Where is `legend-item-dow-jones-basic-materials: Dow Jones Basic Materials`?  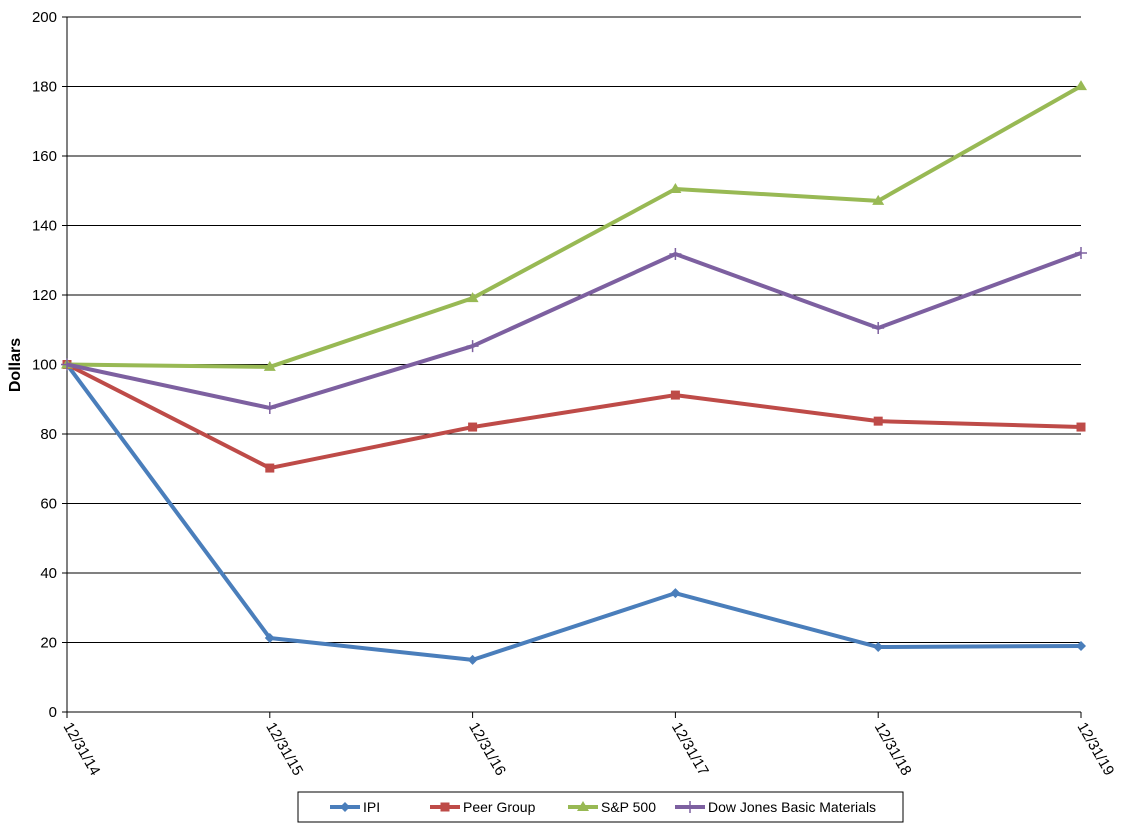 legend-item-dow-jones-basic-materials: Dow Jones Basic Materials is located at coordinates (775, 807).